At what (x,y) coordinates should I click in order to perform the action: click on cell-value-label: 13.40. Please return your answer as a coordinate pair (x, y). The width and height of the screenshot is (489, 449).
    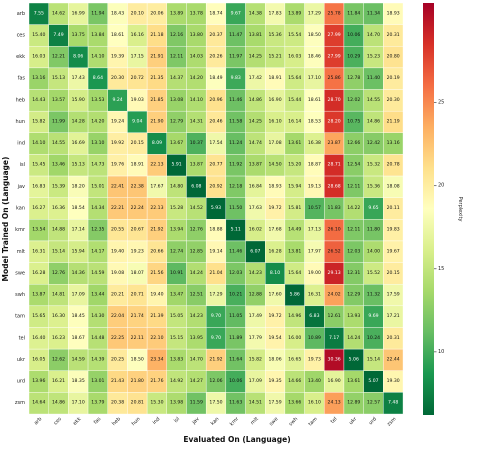
    Looking at the image, I should click on (314, 381).